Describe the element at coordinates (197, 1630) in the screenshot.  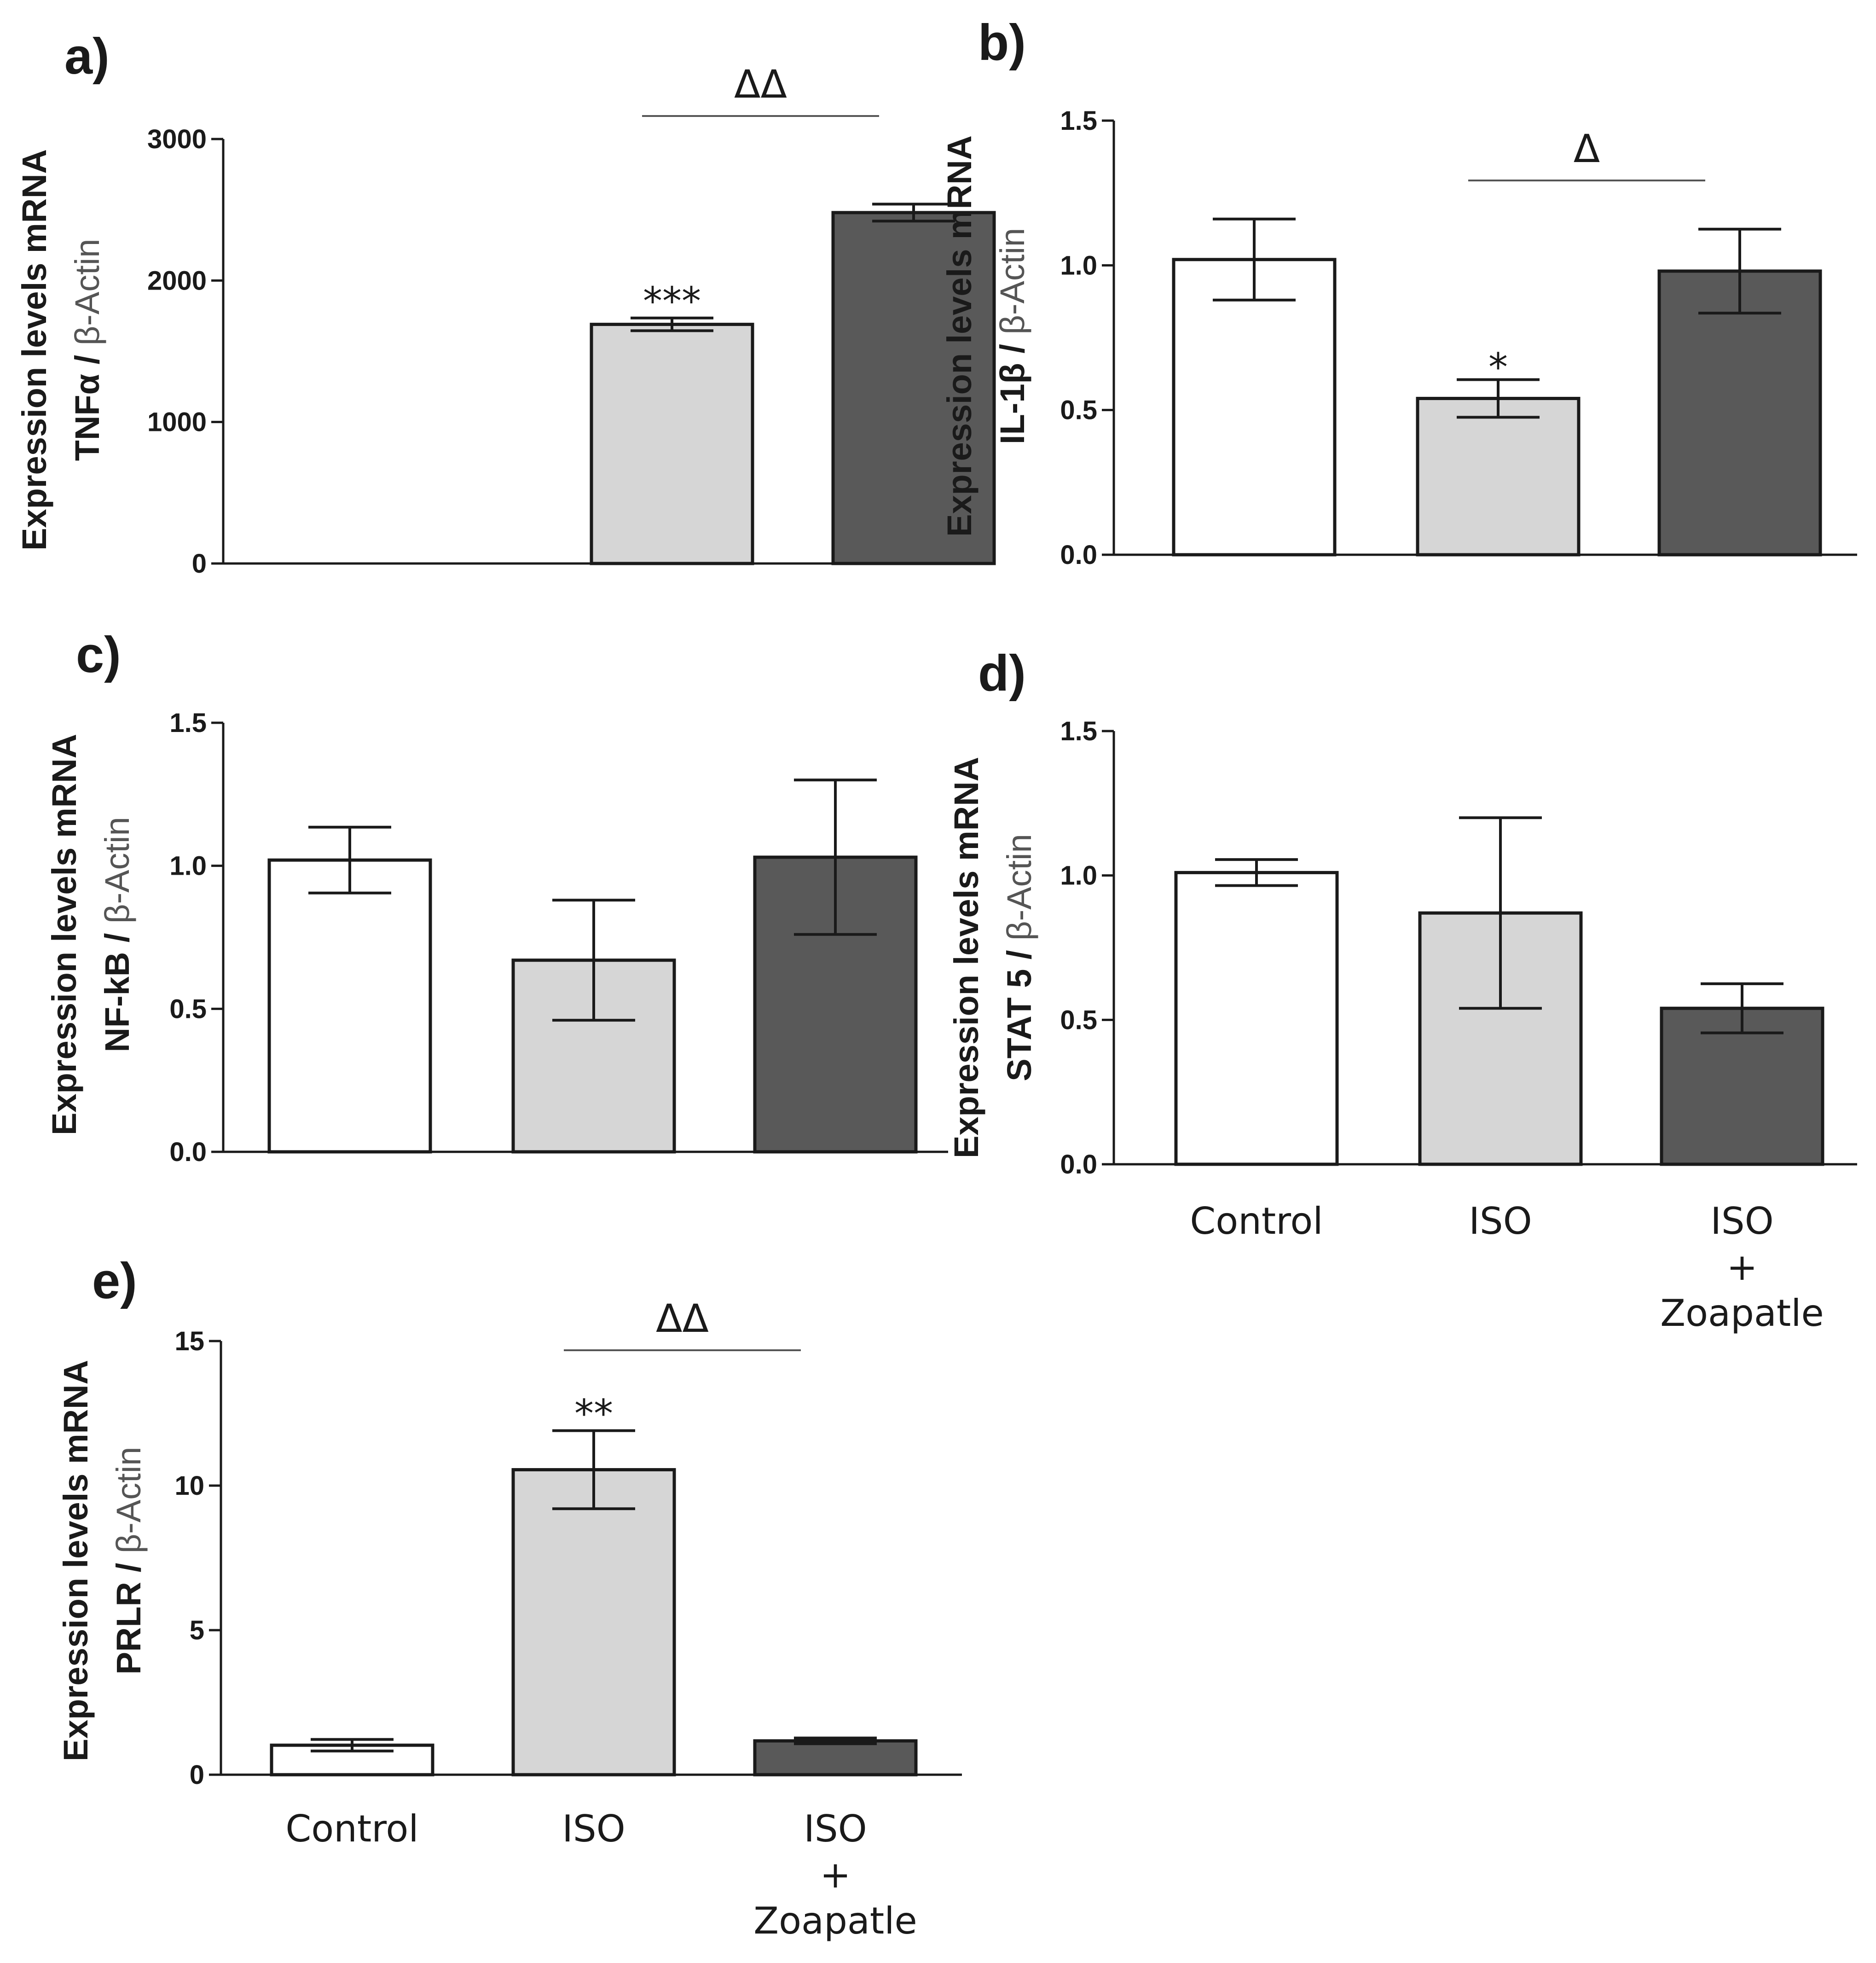
I see `y-tick-label: 5` at that location.